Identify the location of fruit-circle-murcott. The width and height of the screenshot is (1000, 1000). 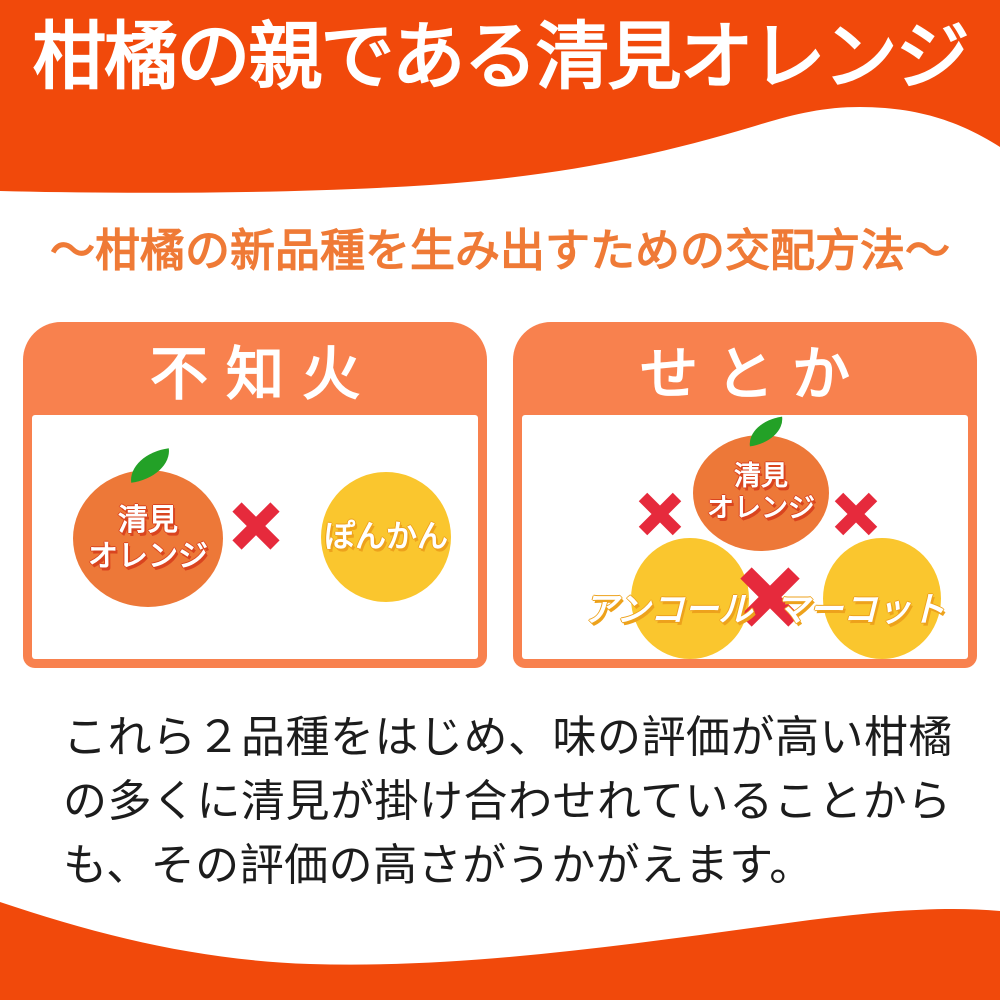
(882, 598).